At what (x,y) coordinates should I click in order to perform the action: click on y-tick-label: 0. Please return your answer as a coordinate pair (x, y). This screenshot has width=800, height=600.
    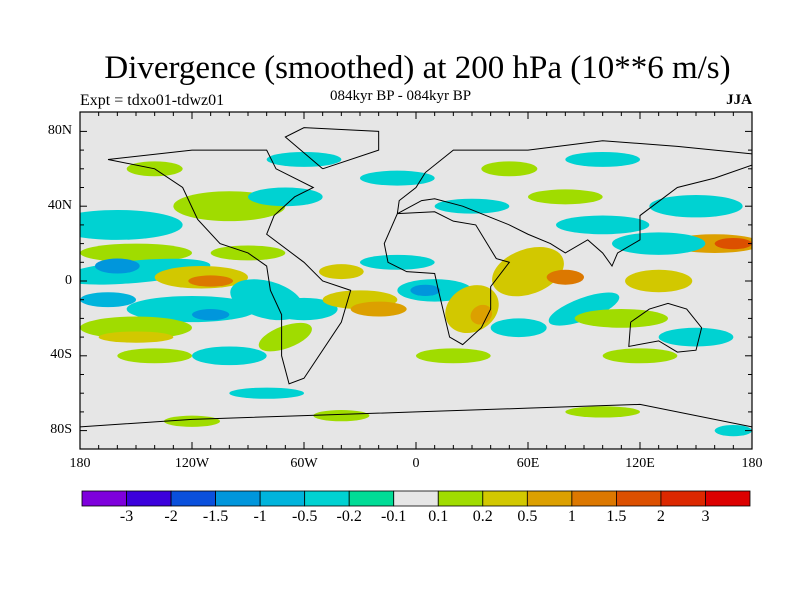
    Looking at the image, I should click on (68, 280).